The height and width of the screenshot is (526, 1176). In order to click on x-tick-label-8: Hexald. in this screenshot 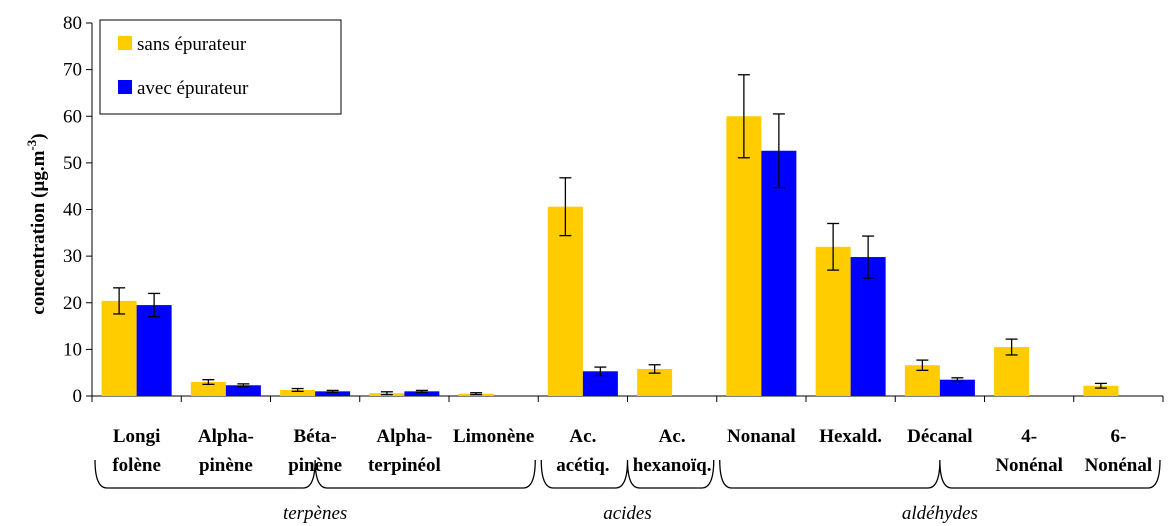, I will do `click(850, 436)`.